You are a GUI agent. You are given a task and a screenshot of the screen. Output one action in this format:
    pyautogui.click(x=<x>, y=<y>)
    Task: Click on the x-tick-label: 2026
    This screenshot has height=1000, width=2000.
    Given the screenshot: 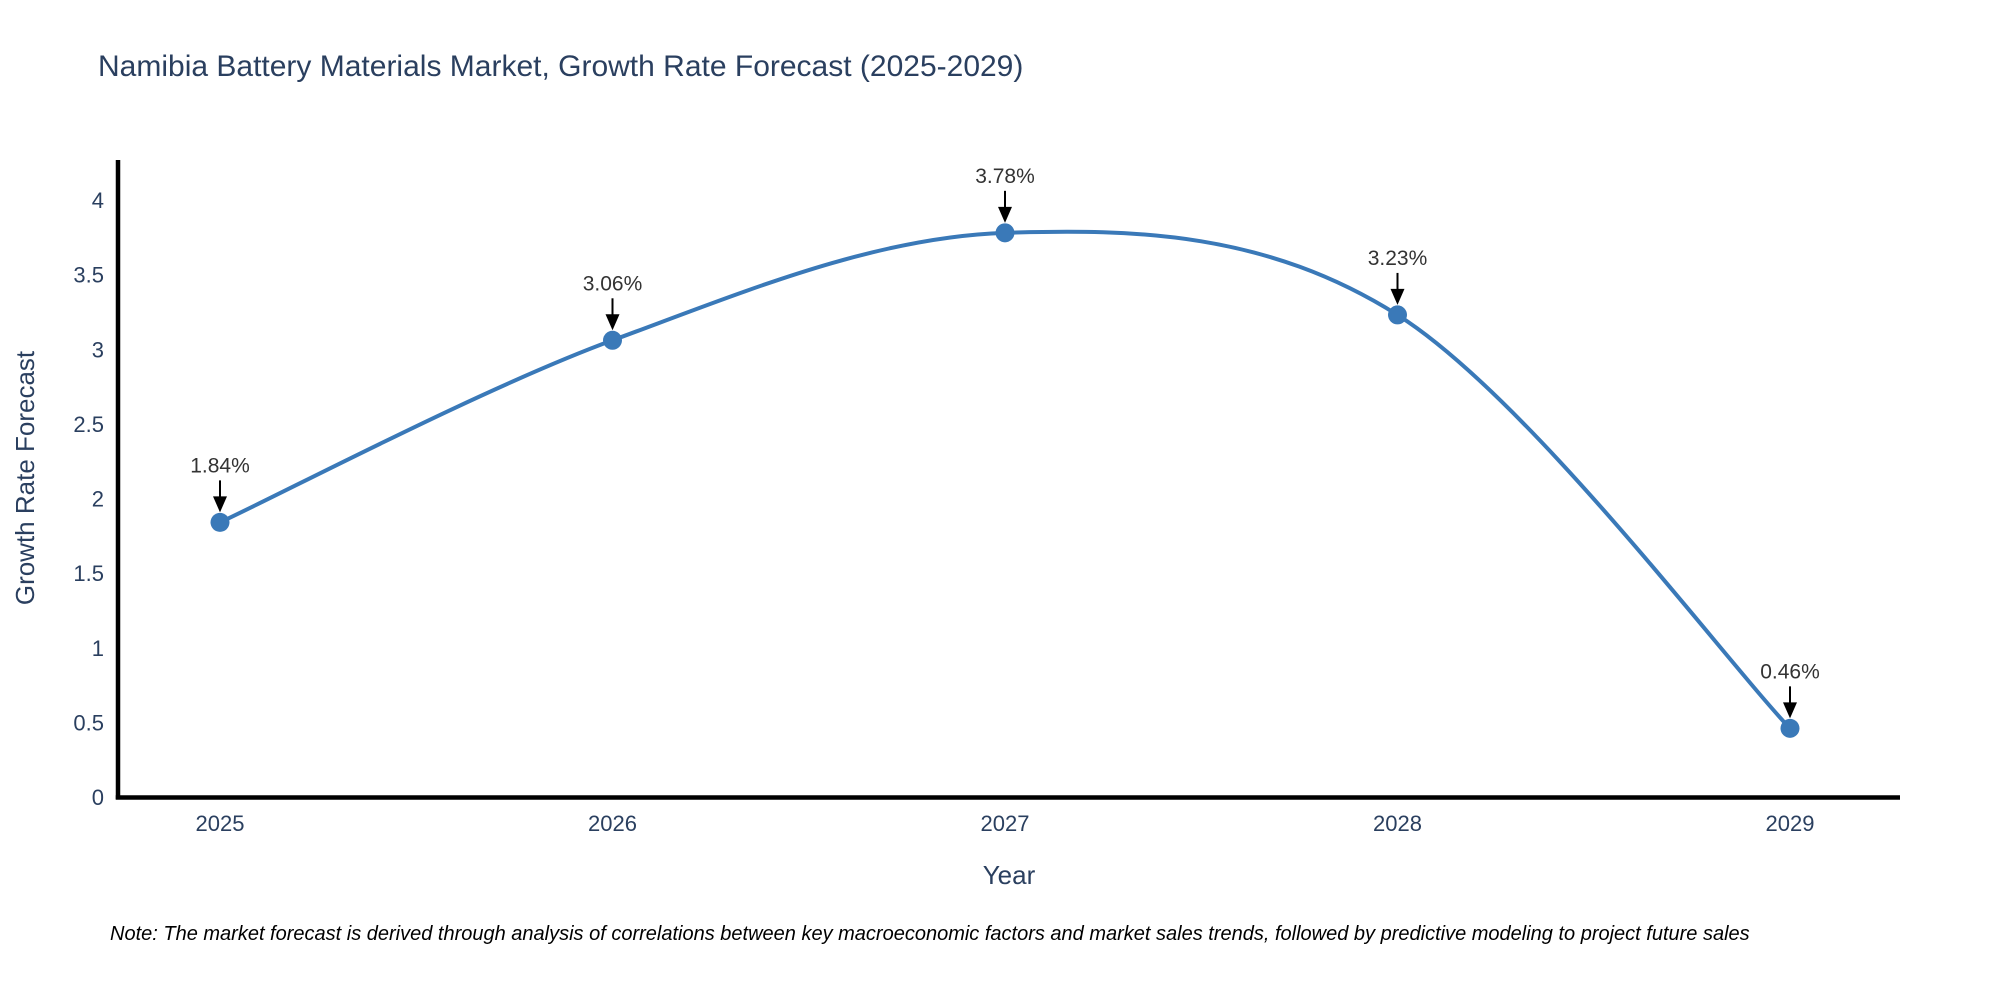 What is the action you would take?
    pyautogui.click(x=612, y=823)
    